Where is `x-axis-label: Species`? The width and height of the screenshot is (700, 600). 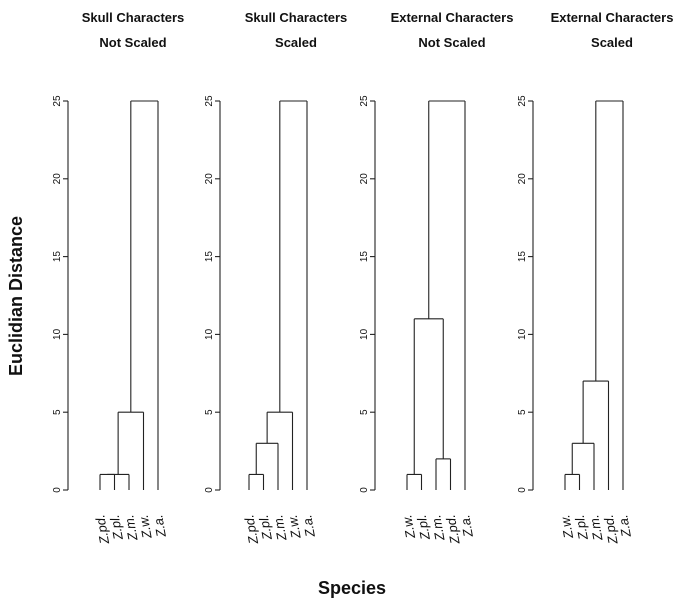 x-axis-label: Species is located at coordinates (352, 588).